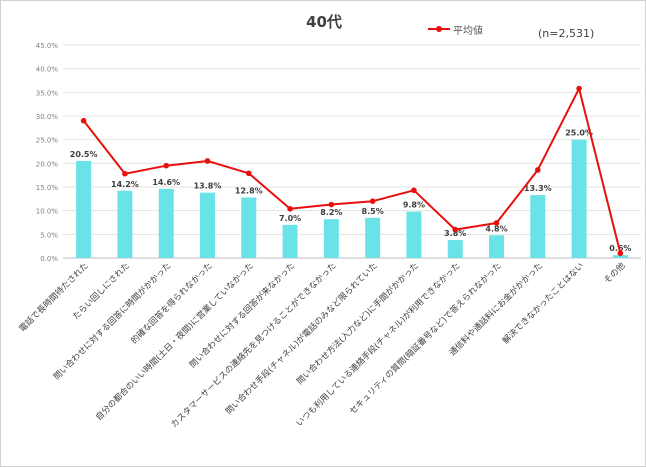  I want to click on bar-value-label: 14.6%, so click(166, 182).